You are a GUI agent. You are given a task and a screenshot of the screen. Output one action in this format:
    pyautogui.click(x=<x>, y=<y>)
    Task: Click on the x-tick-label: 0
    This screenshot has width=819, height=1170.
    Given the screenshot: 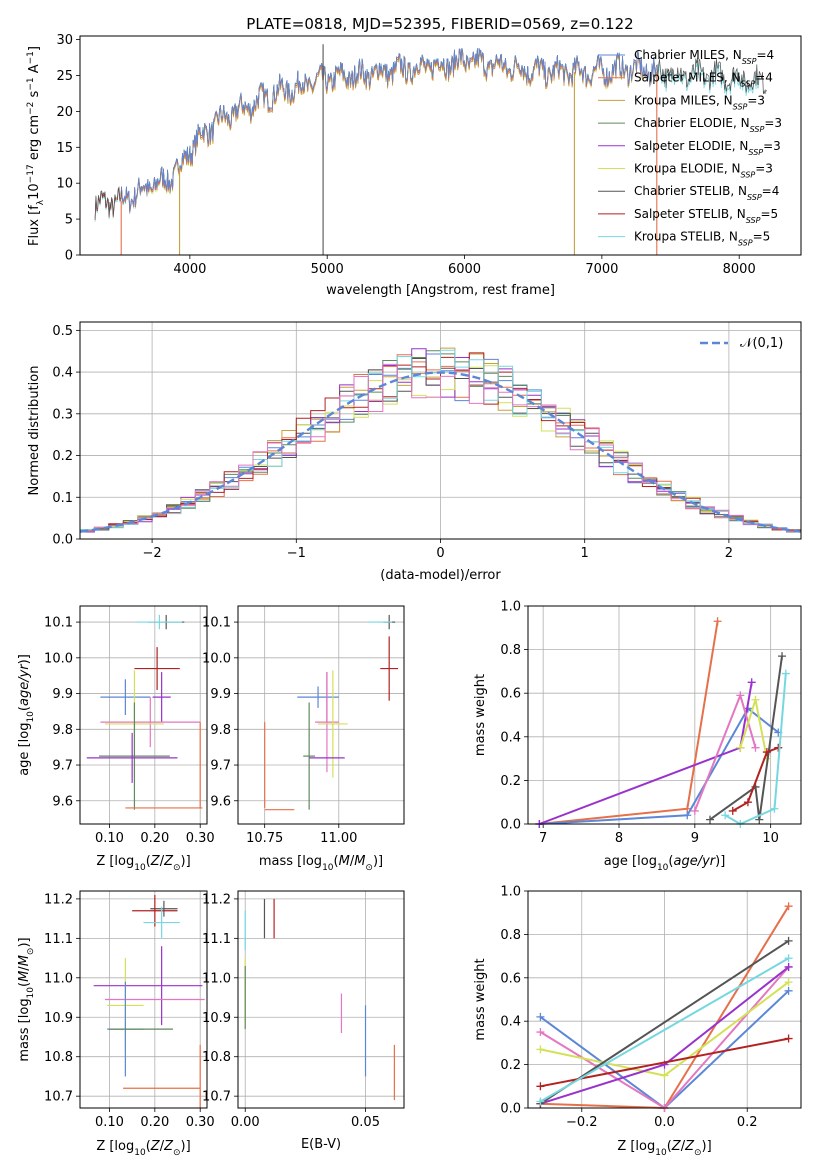 What is the action you would take?
    pyautogui.click(x=440, y=553)
    